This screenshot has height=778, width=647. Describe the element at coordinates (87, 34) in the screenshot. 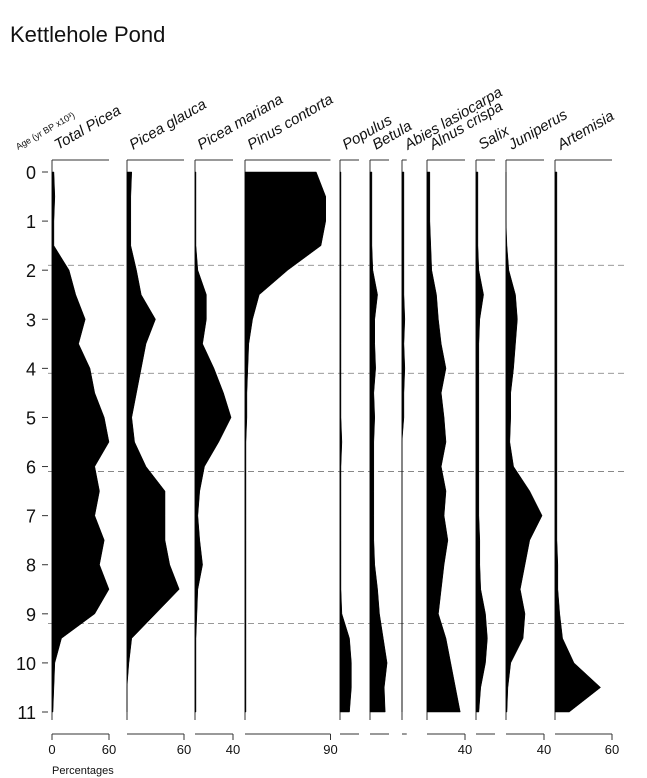

I see `chart-title: Kettlehole Pond` at that location.